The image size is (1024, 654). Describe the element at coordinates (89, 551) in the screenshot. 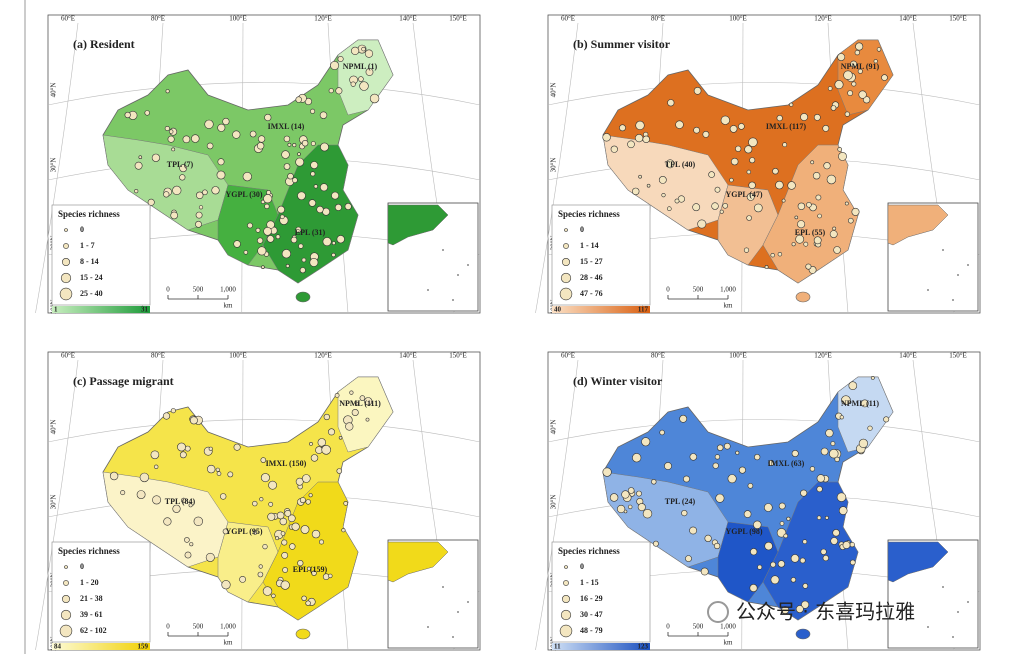

I see `legend-title: Species richness` at that location.